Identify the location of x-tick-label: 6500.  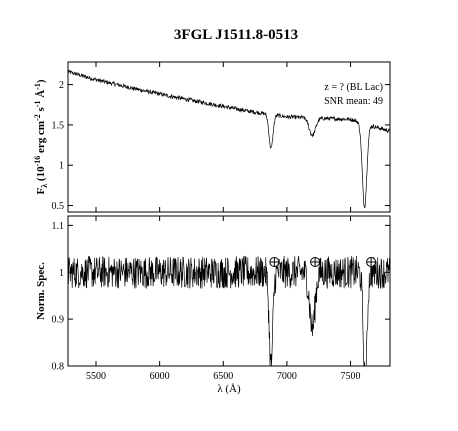
(223, 376).